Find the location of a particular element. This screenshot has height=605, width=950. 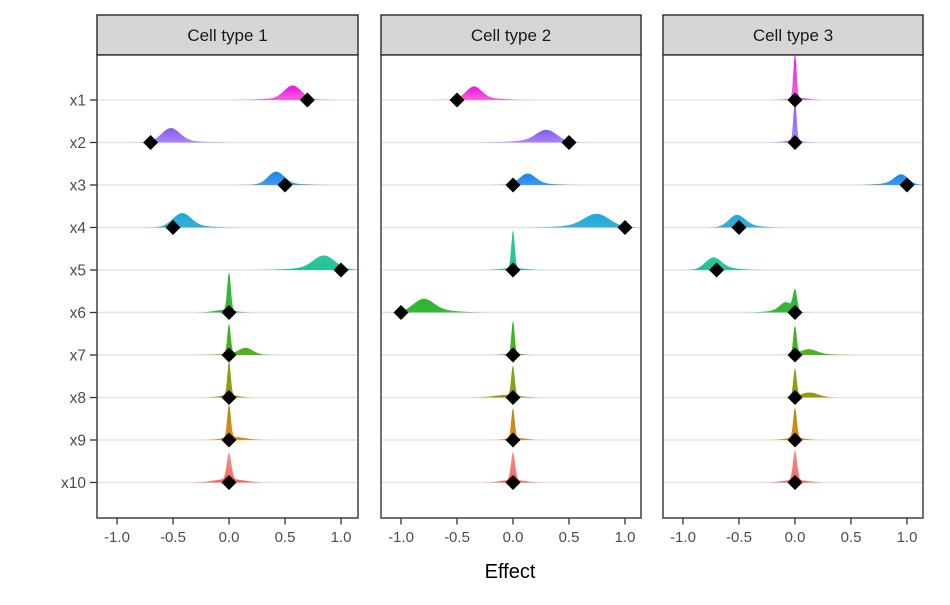

density-ridge-x9 is located at coordinates (795, 423).